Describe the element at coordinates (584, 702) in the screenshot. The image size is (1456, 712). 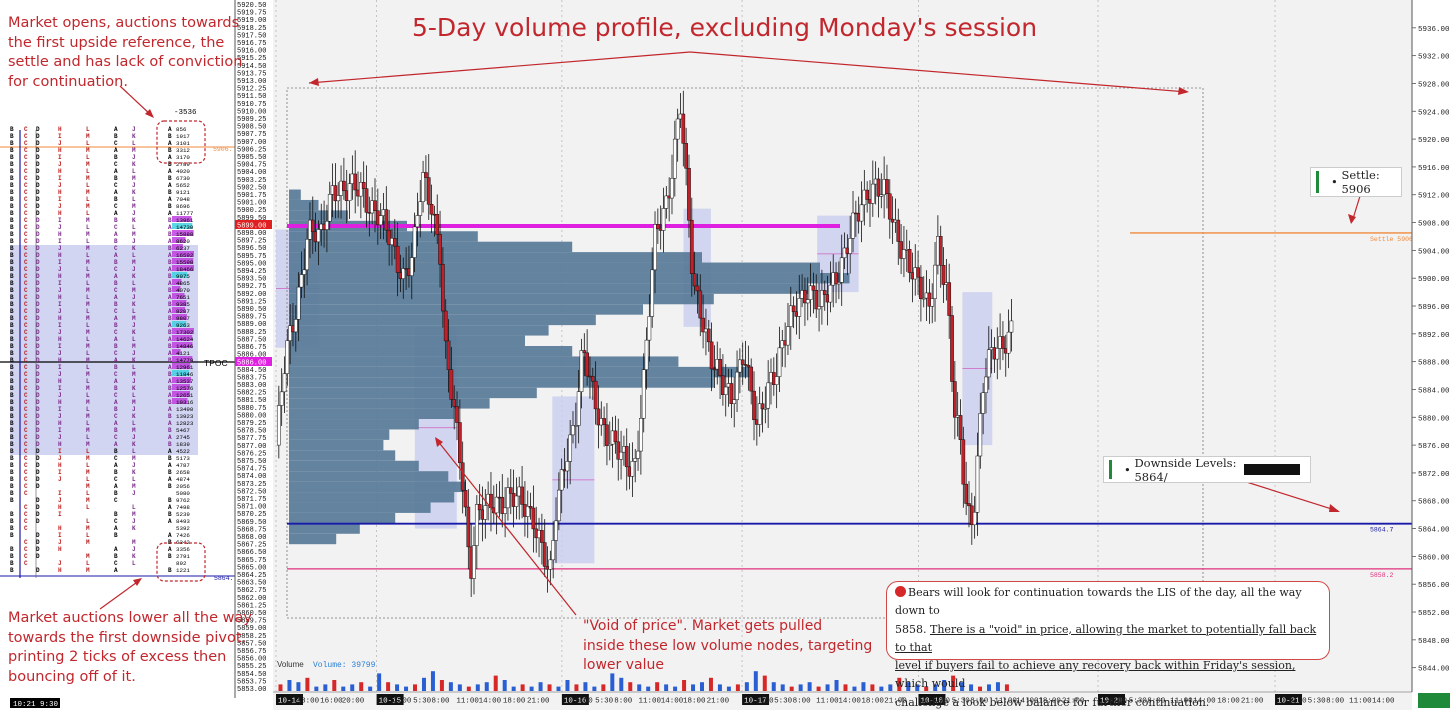
I see `x-tick-label: 3:00` at that location.